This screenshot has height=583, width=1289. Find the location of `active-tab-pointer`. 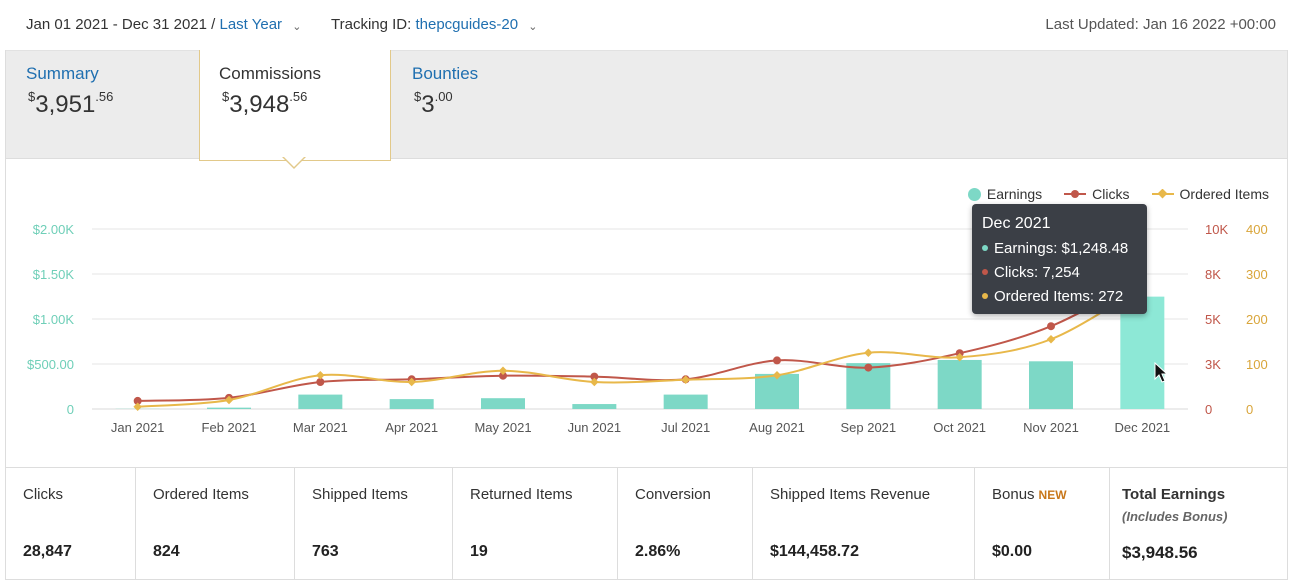

active-tab-pointer is located at coordinates (294, 162).